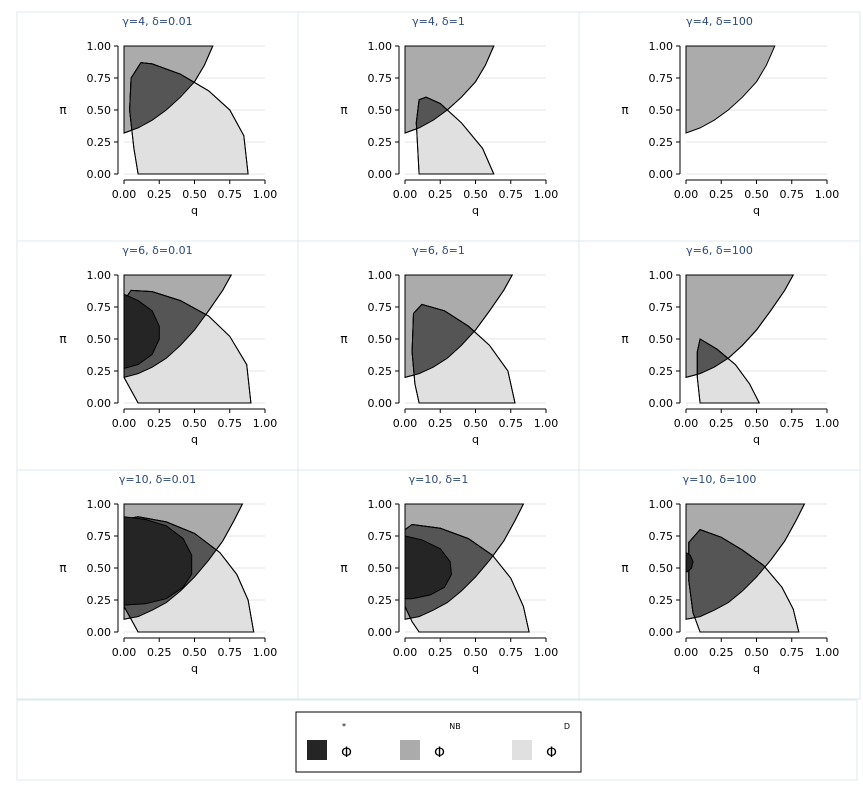 Image resolution: width=863 pixels, height=785 pixels. What do you see at coordinates (157, 479) in the screenshot?
I see `panel-title: γ=10, δ=0.01` at bounding box center [157, 479].